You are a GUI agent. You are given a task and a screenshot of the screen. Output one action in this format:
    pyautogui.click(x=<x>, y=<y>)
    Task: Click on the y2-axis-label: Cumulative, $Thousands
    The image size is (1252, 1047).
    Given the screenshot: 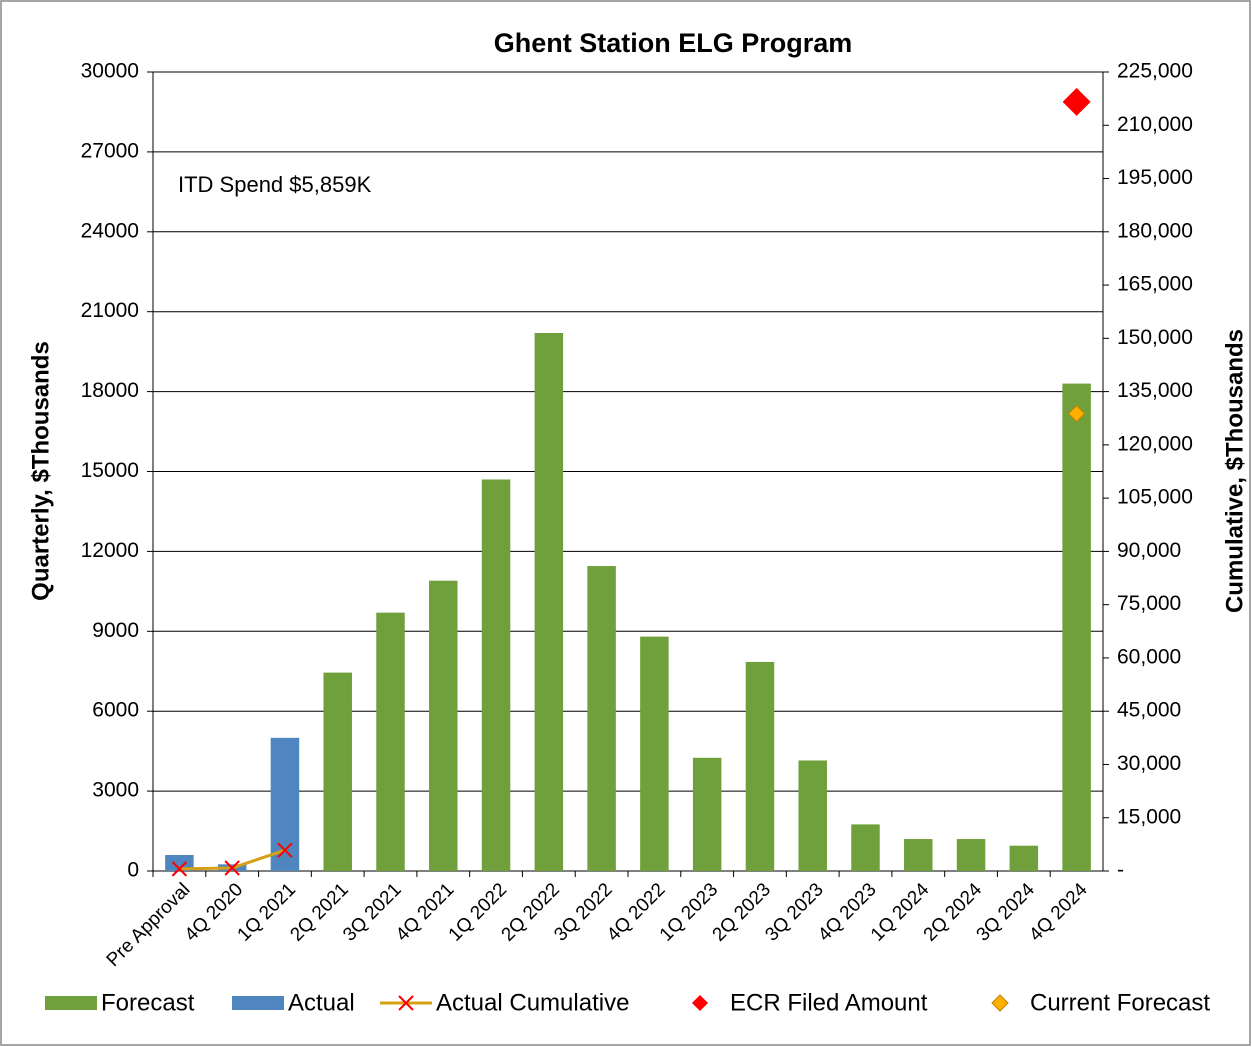 What is the action you would take?
    pyautogui.click(x=1234, y=471)
    